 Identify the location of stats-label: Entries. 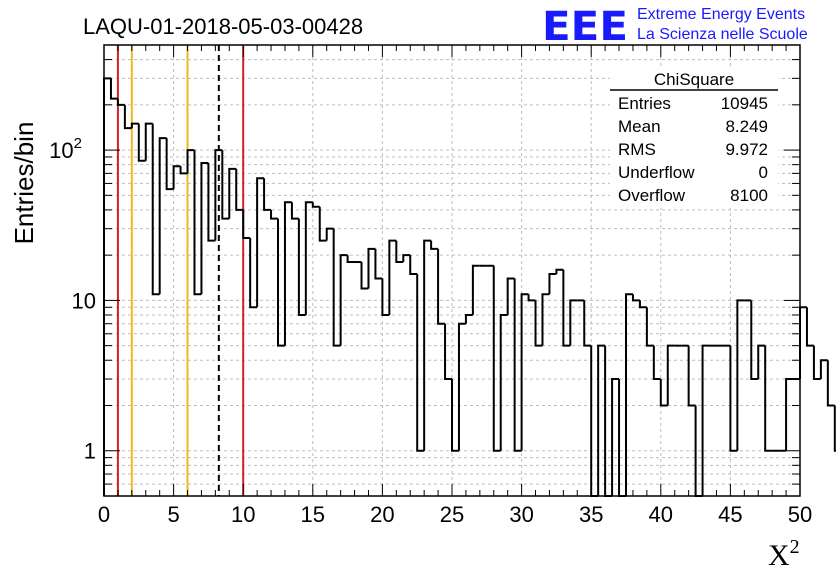
(644, 103).